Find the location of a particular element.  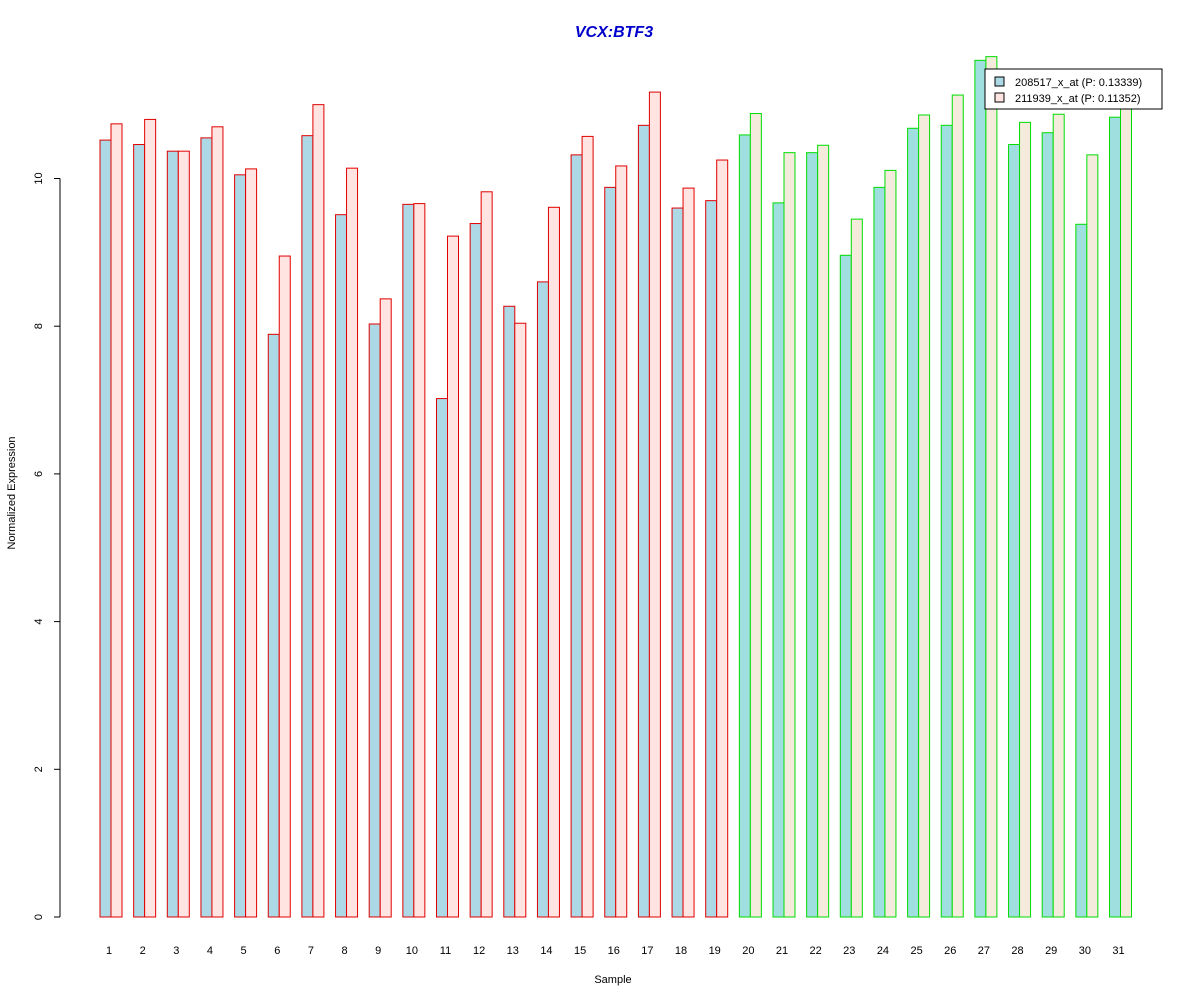

legend-box is located at coordinates (1073, 89).